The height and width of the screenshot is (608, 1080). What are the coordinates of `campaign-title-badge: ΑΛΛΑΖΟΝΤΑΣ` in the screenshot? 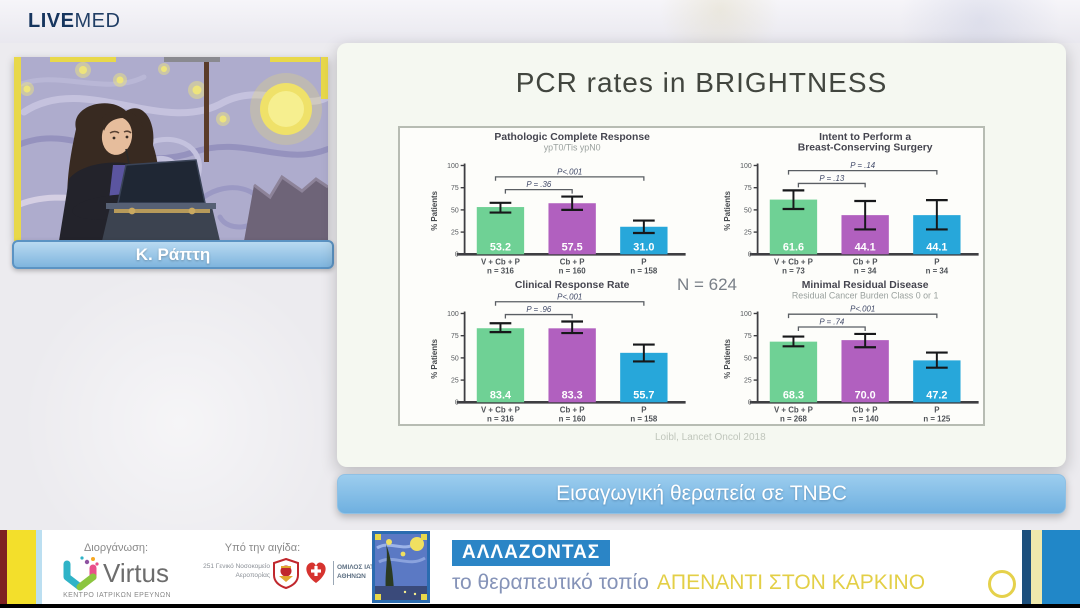 It's located at (531, 553).